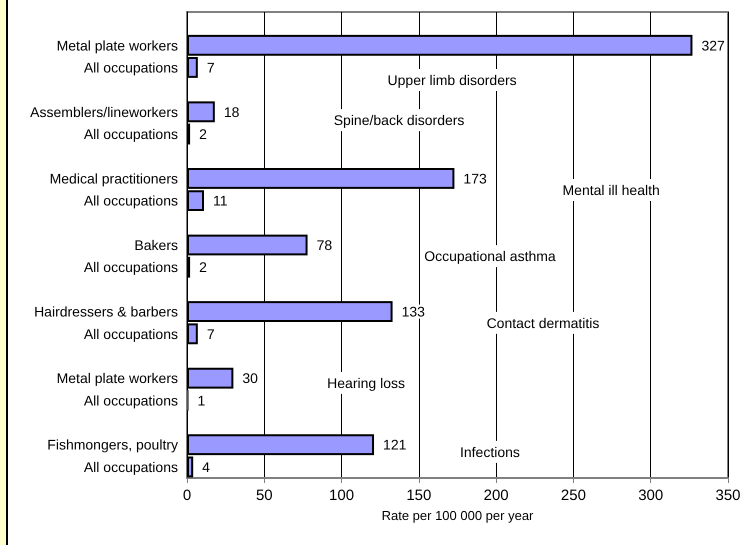  What do you see at coordinates (202, 400) in the screenshot?
I see `data-label: 1` at bounding box center [202, 400].